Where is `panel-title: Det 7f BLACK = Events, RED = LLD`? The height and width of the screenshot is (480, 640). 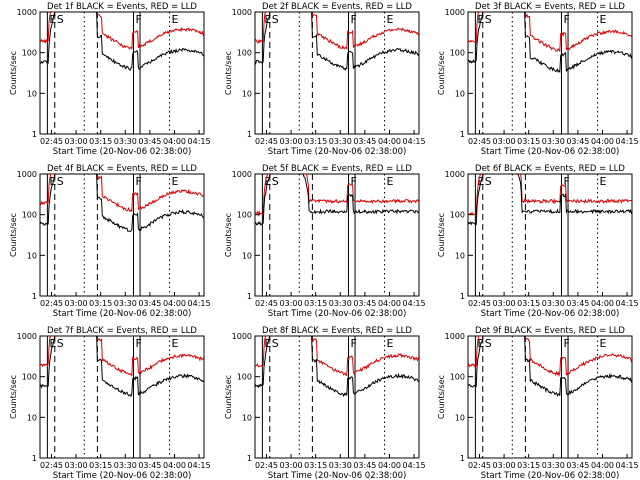
panel-title: Det 7f BLACK = Events, RED = LLD is located at coordinates (122, 331).